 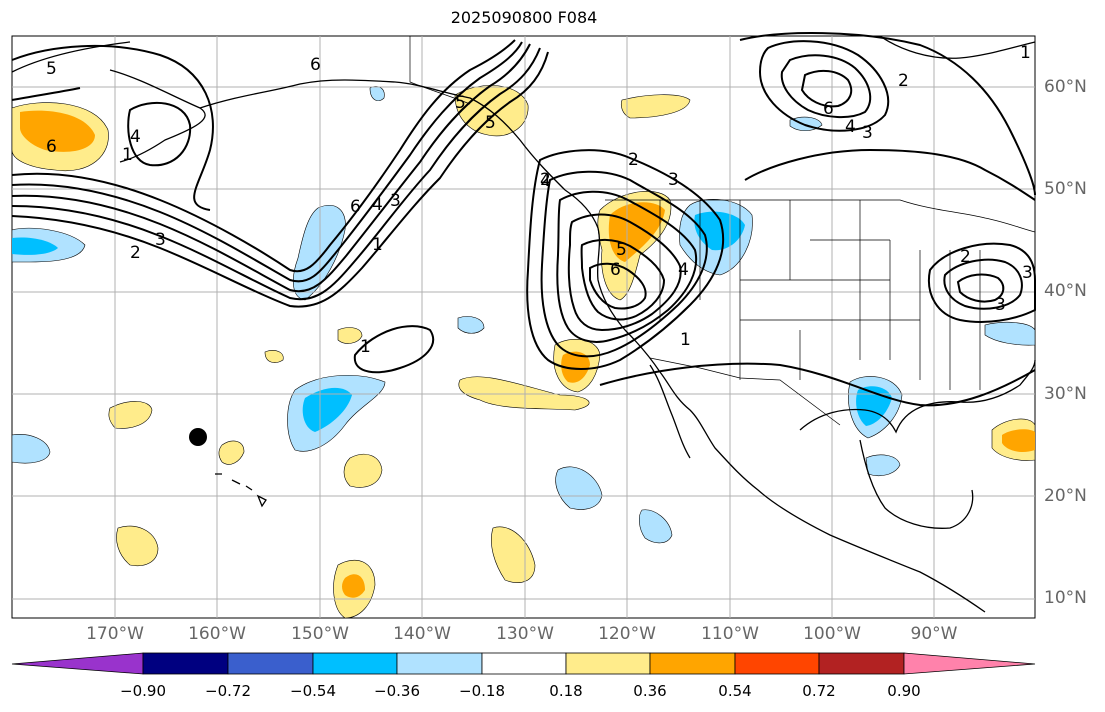 What do you see at coordinates (1065, 598) in the screenshot?
I see `lat-label: 10°N` at bounding box center [1065, 598].